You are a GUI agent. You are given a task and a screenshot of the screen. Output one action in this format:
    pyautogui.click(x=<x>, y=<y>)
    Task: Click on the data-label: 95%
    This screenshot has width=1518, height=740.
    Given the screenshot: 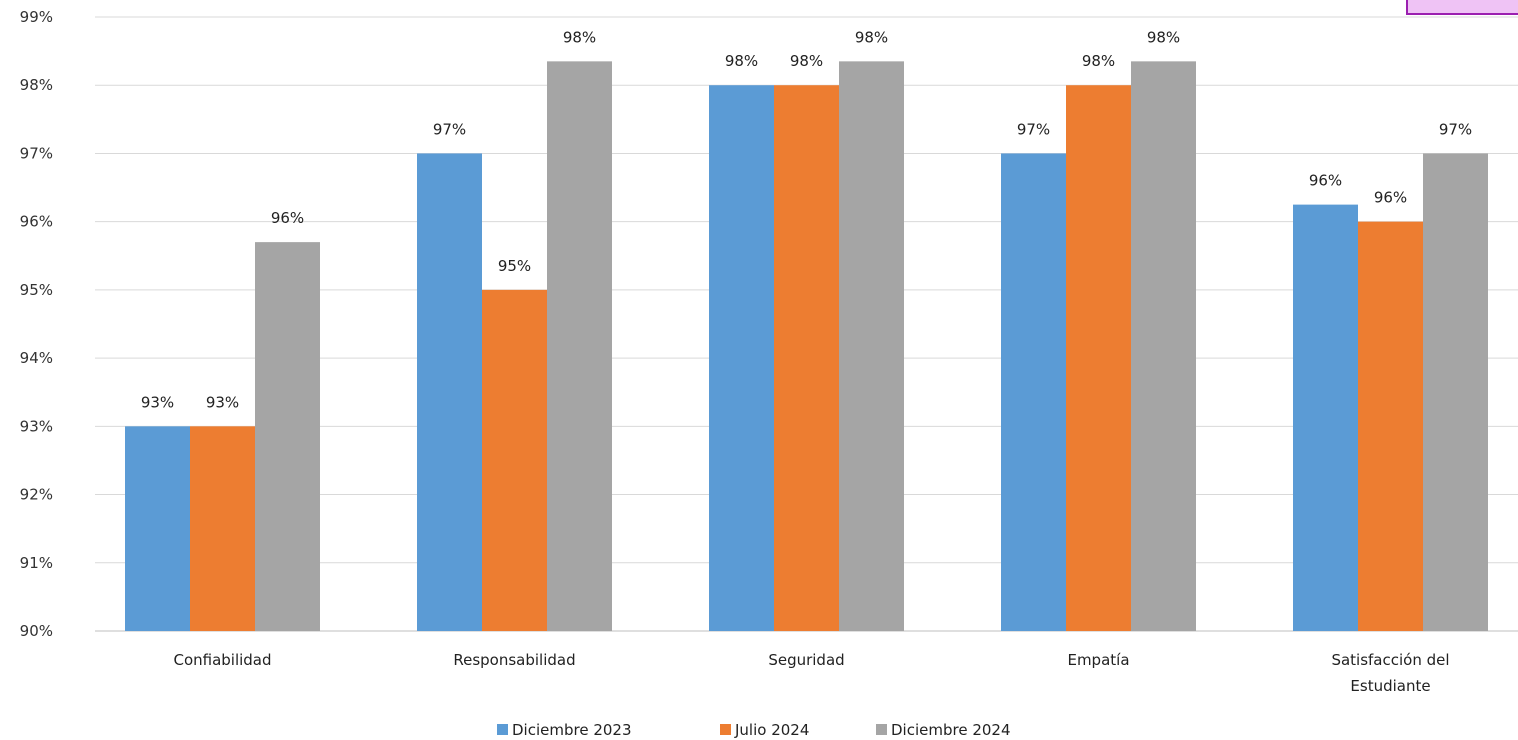 What is the action you would take?
    pyautogui.click(x=514, y=266)
    